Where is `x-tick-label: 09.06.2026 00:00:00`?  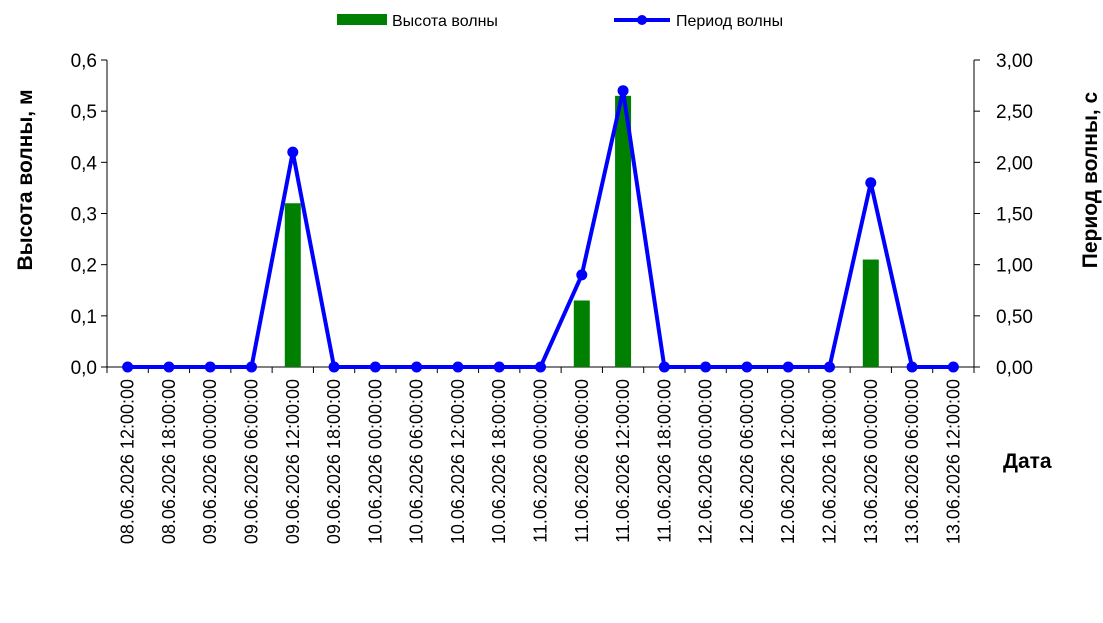
x-tick-label: 09.06.2026 00:00:00 is located at coordinates (210, 461).